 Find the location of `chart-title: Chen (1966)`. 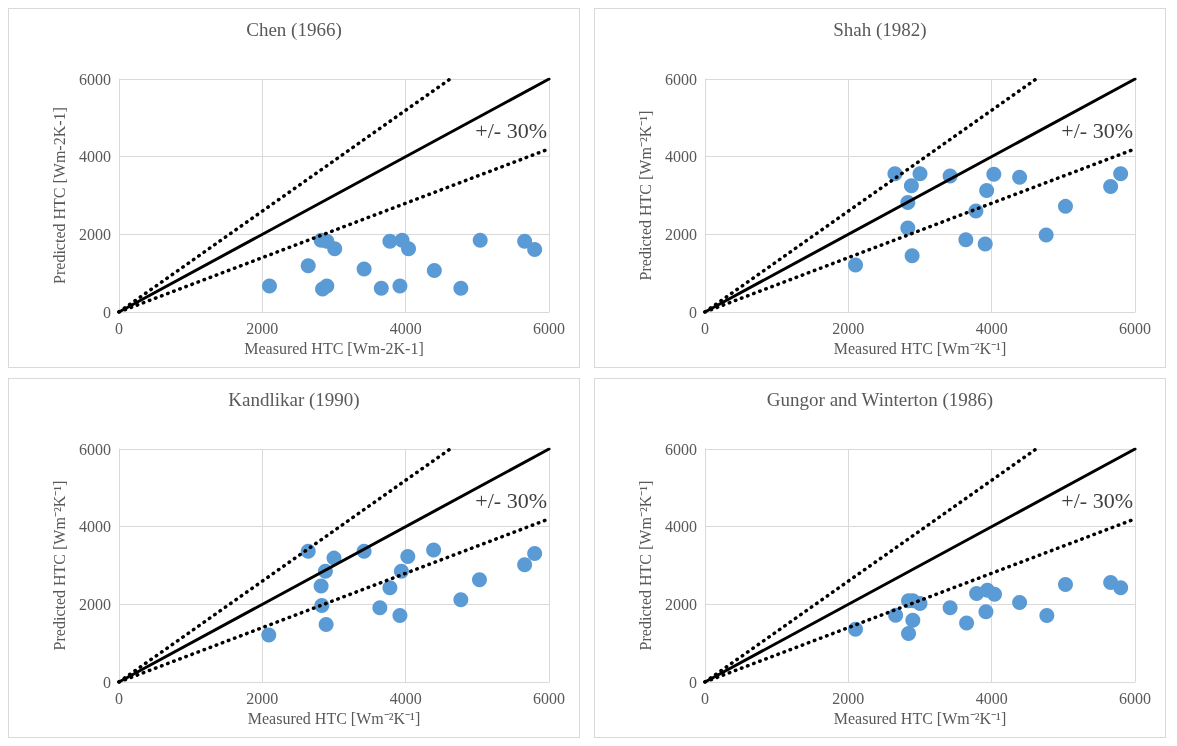

chart-title: Chen (1966) is located at coordinates (294, 30).